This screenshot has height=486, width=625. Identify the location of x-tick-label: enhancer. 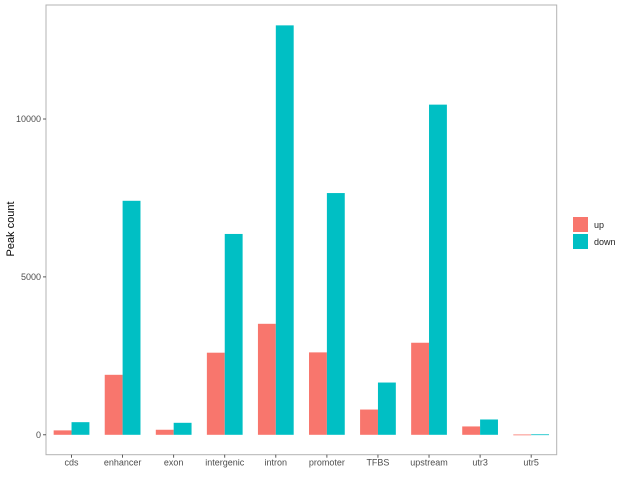
(123, 463).